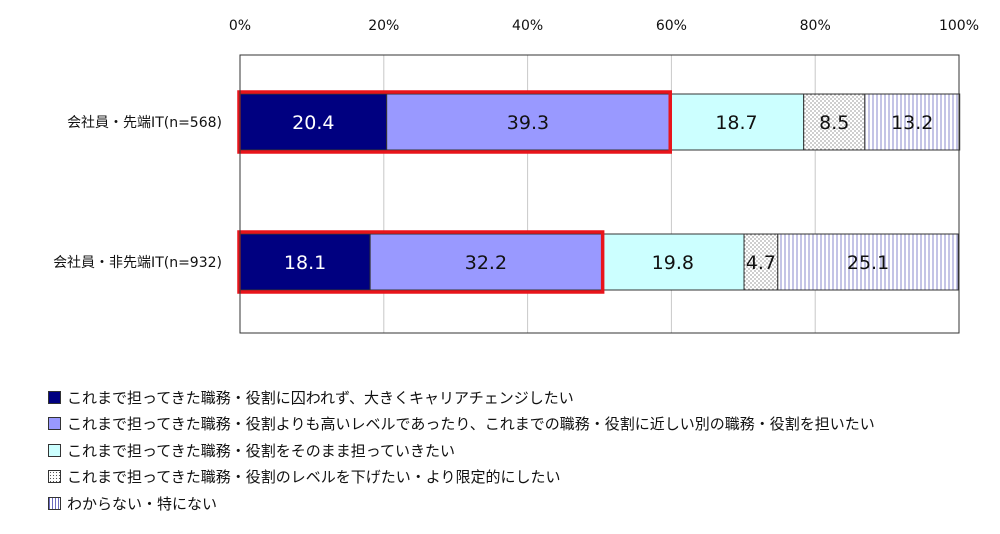  I want to click on legend-item: これまで担ってきた職務・役割のレベルを下げたい・より限定的にしたい, so click(461, 477).